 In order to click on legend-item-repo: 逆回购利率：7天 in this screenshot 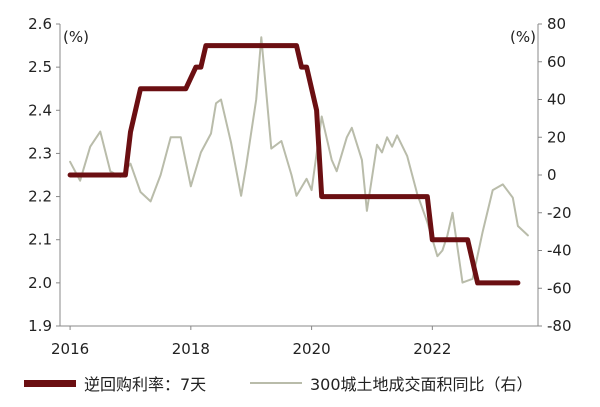, I will do `click(115, 383)`.